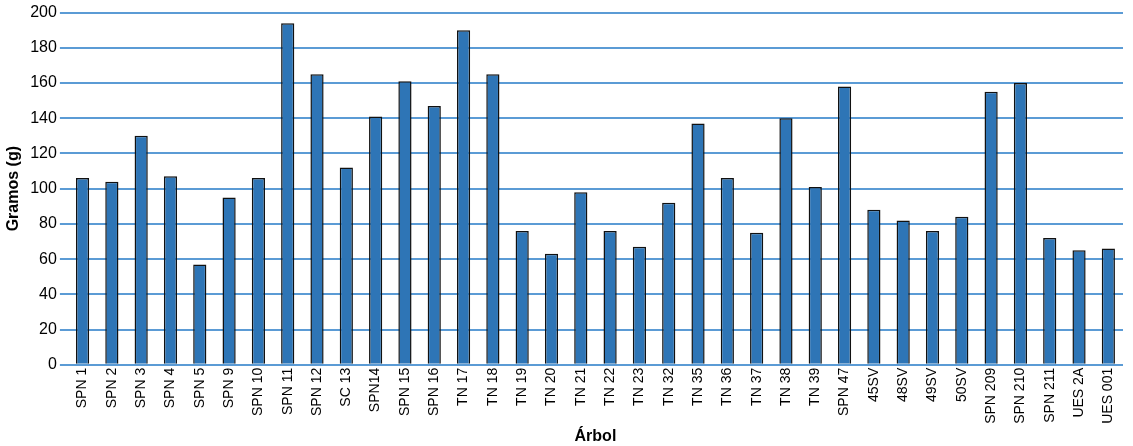 The height and width of the screenshot is (446, 1133). Describe the element at coordinates (638, 386) in the screenshot. I see `x-tick-label: TN 23` at that location.